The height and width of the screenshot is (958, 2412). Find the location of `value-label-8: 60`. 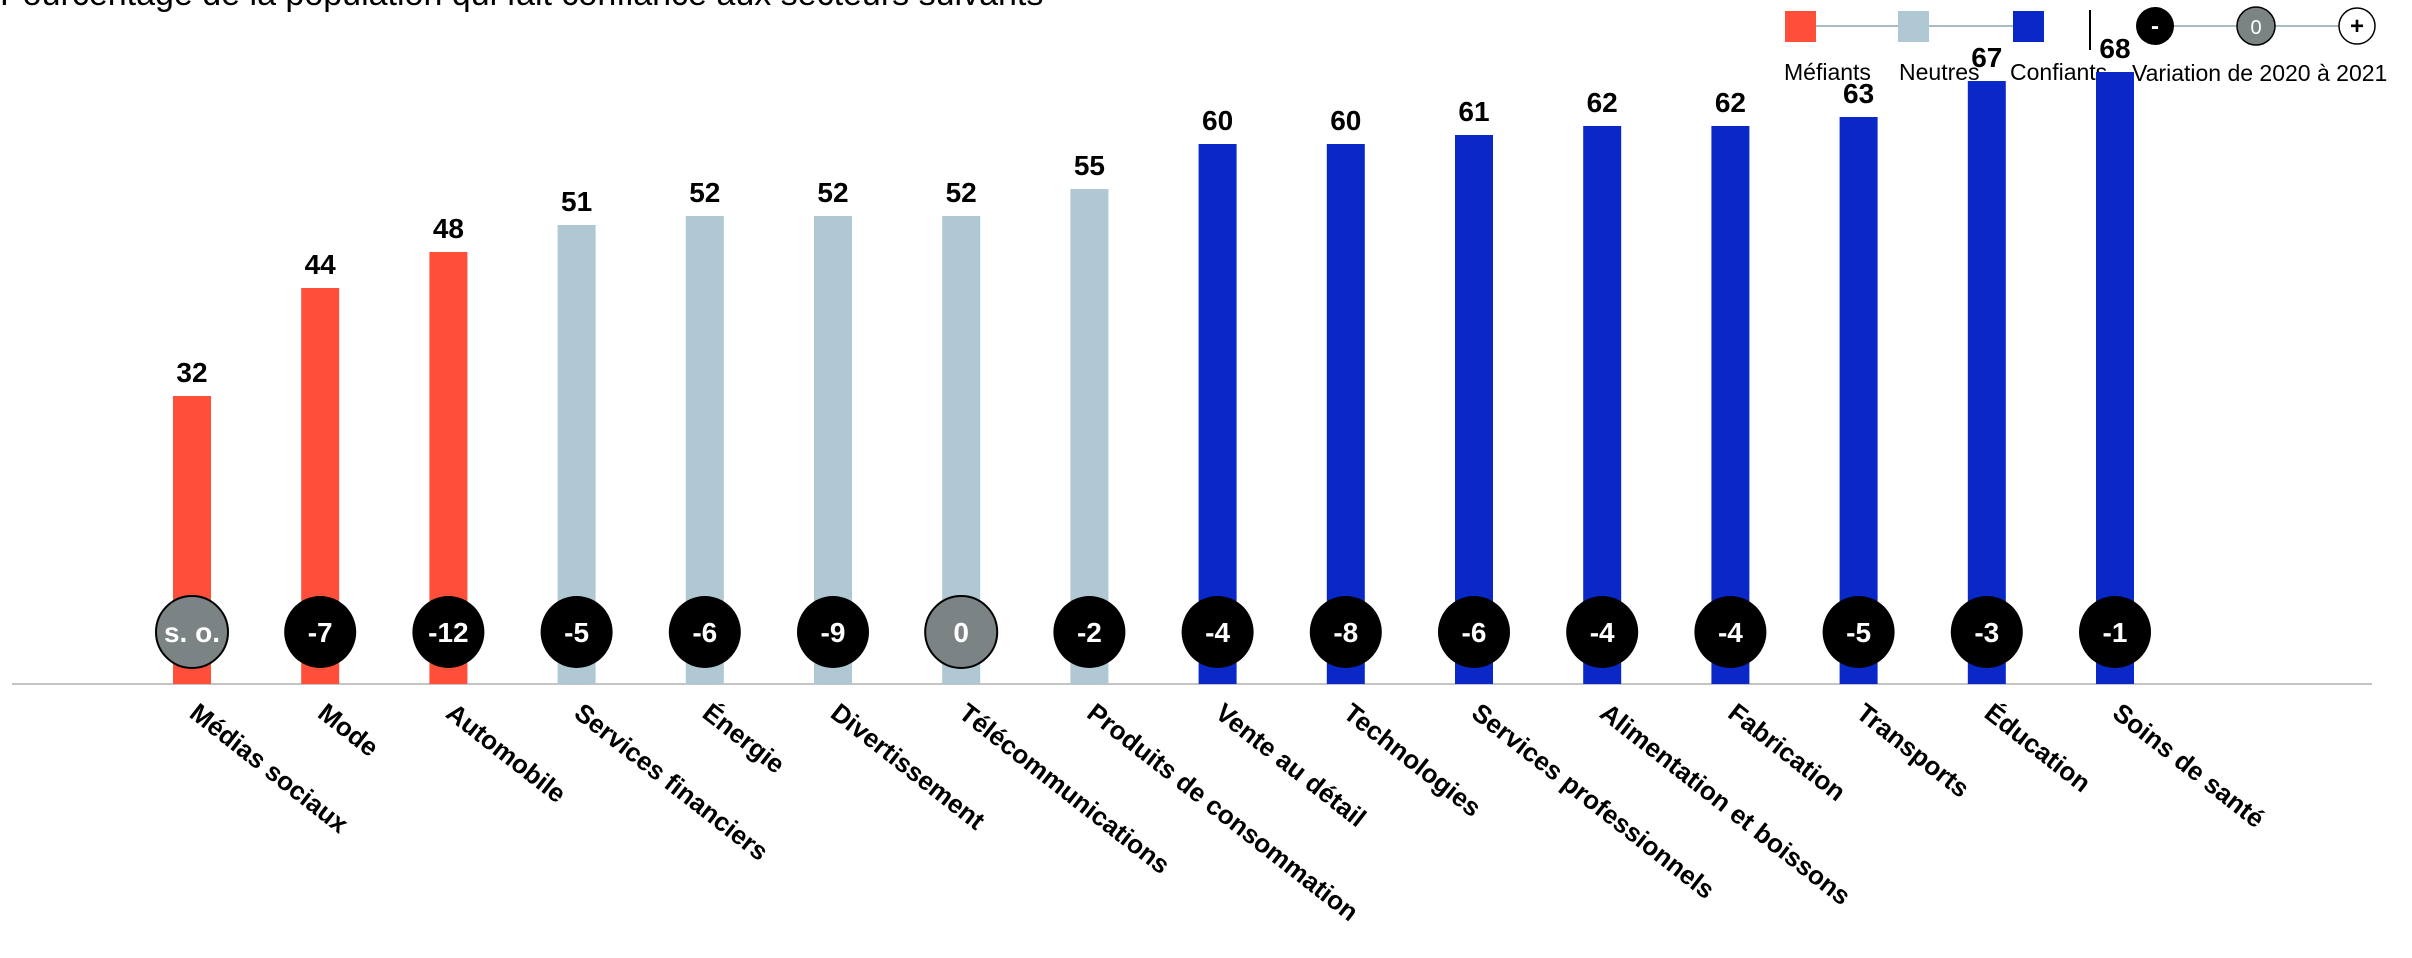

value-label-8: 60 is located at coordinates (1217, 120).